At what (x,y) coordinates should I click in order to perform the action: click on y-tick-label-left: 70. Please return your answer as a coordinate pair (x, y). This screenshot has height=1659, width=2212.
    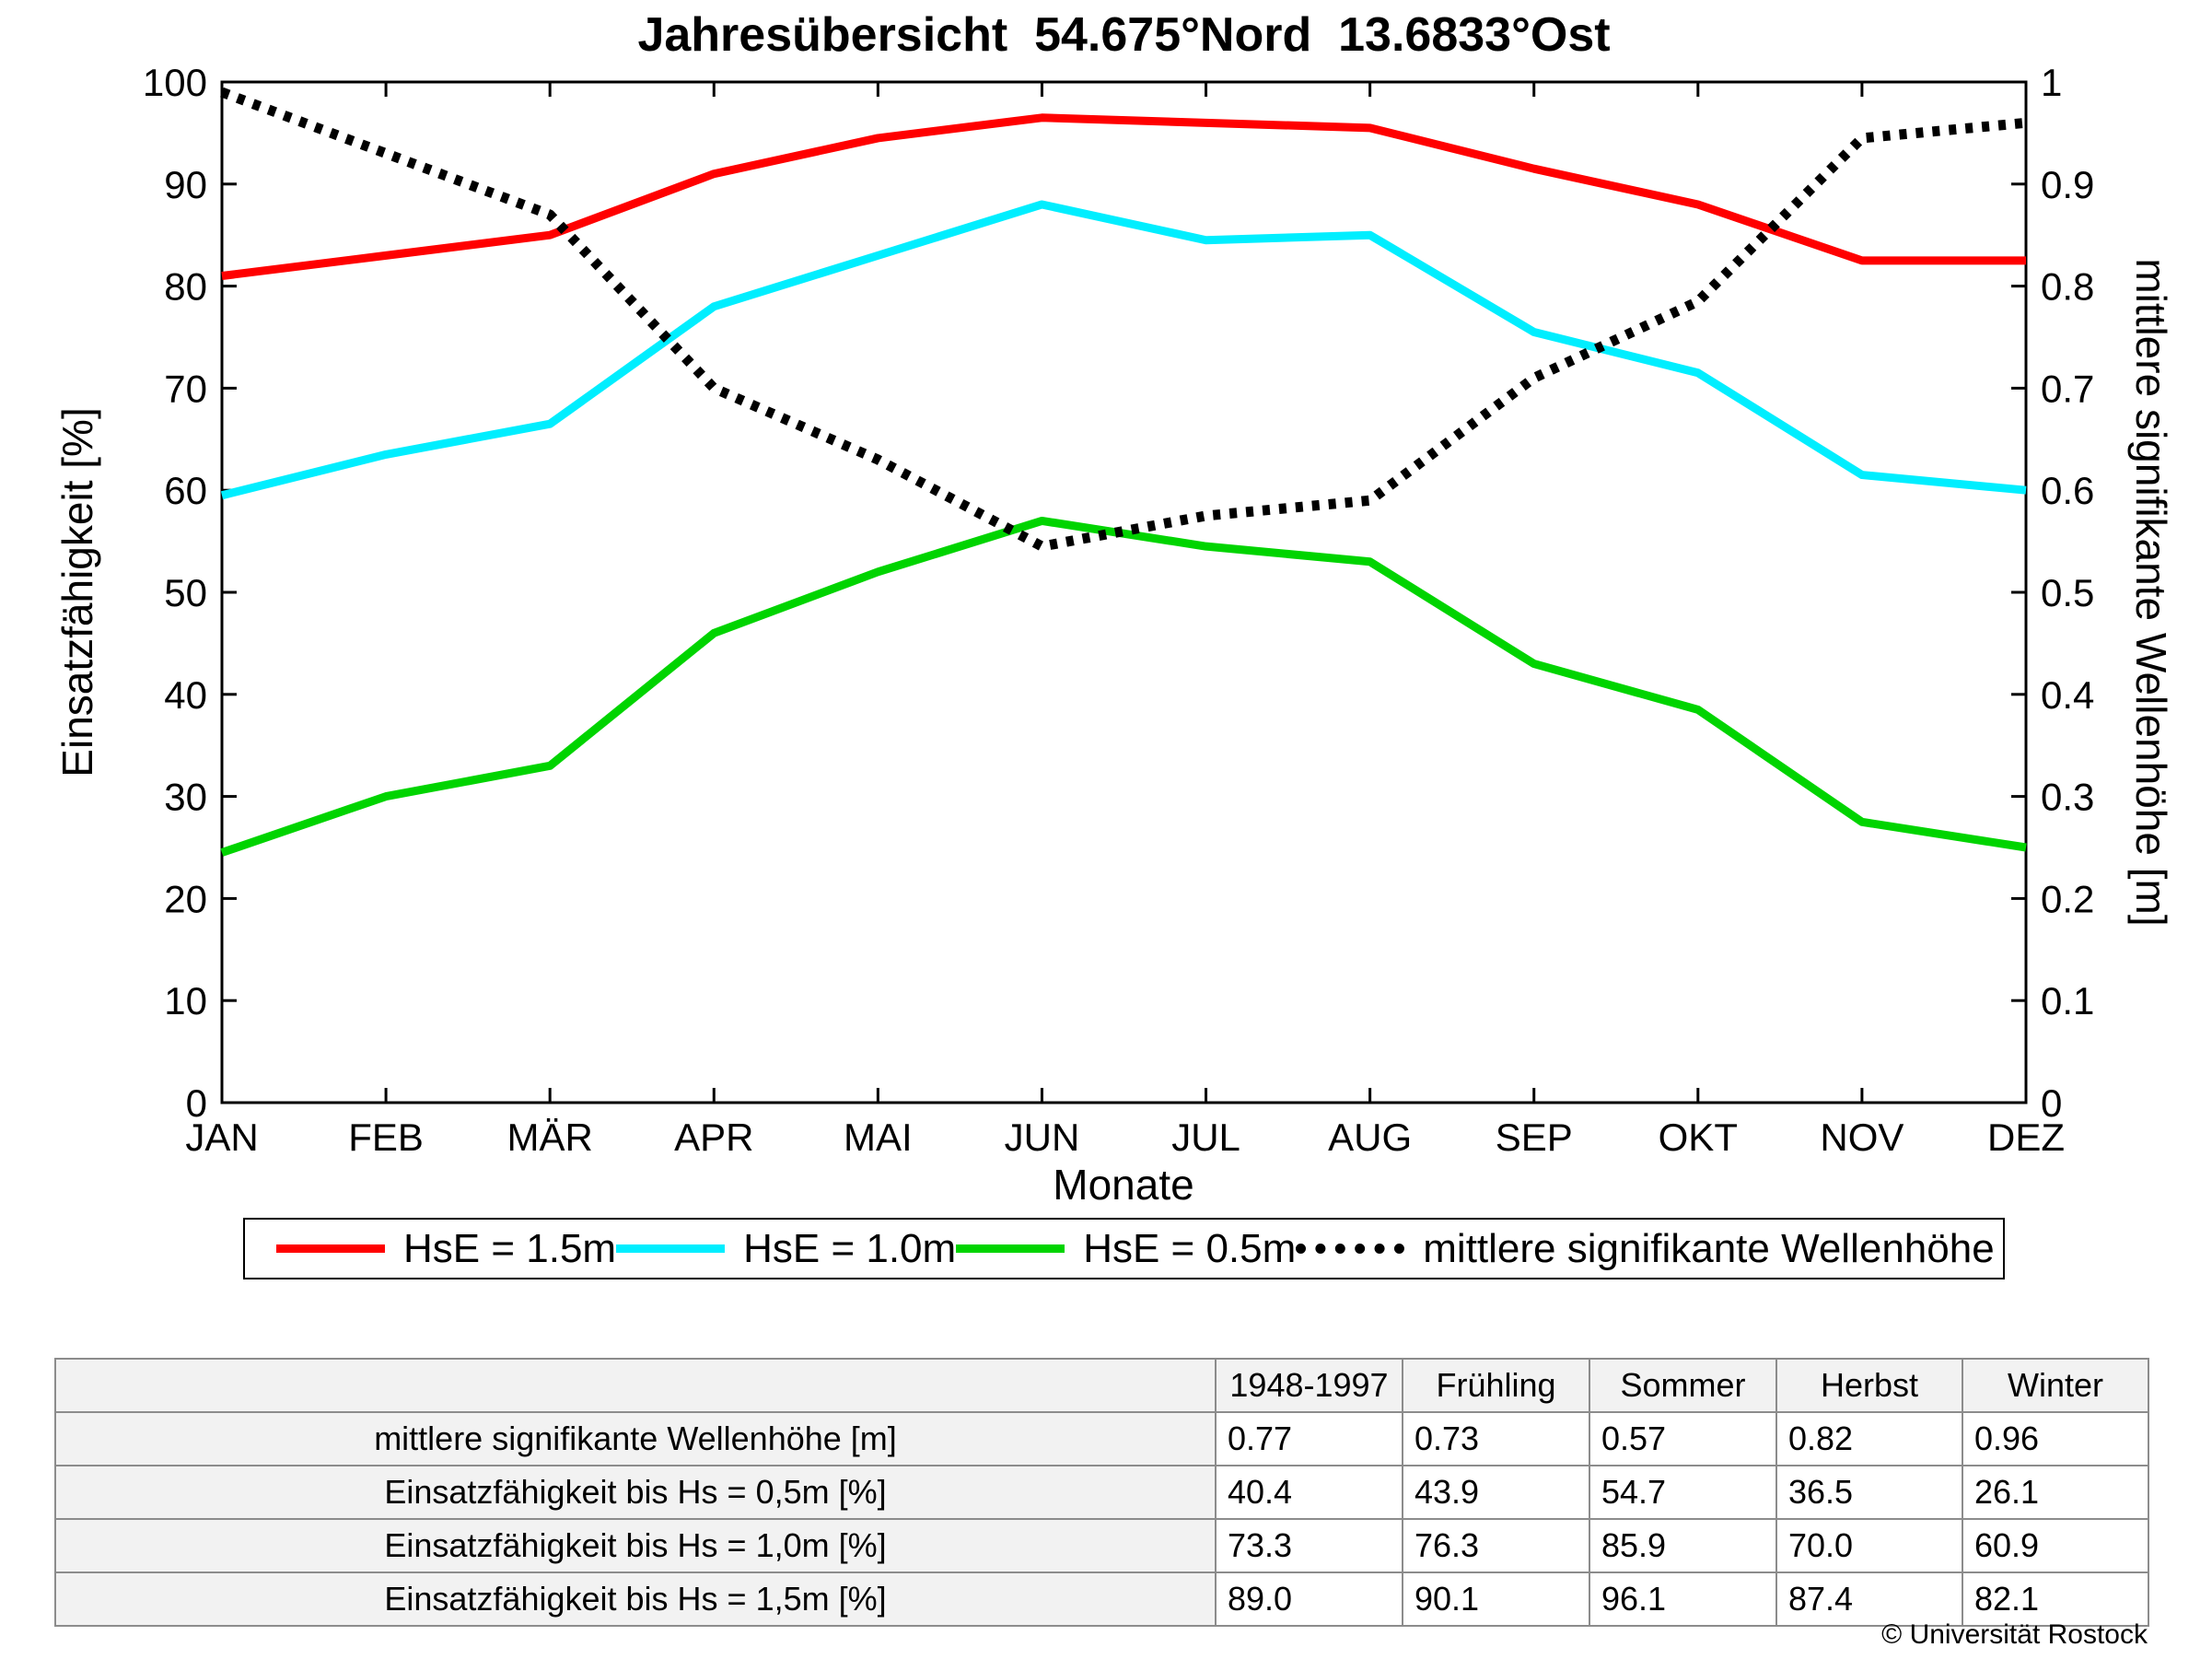
    Looking at the image, I should click on (185, 388).